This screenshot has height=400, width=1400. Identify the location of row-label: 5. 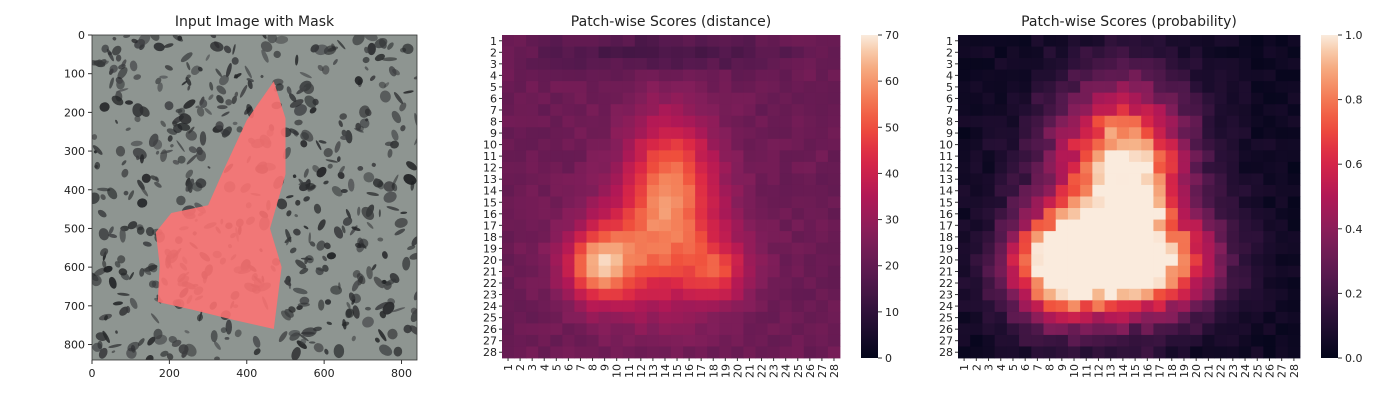
(493, 87).